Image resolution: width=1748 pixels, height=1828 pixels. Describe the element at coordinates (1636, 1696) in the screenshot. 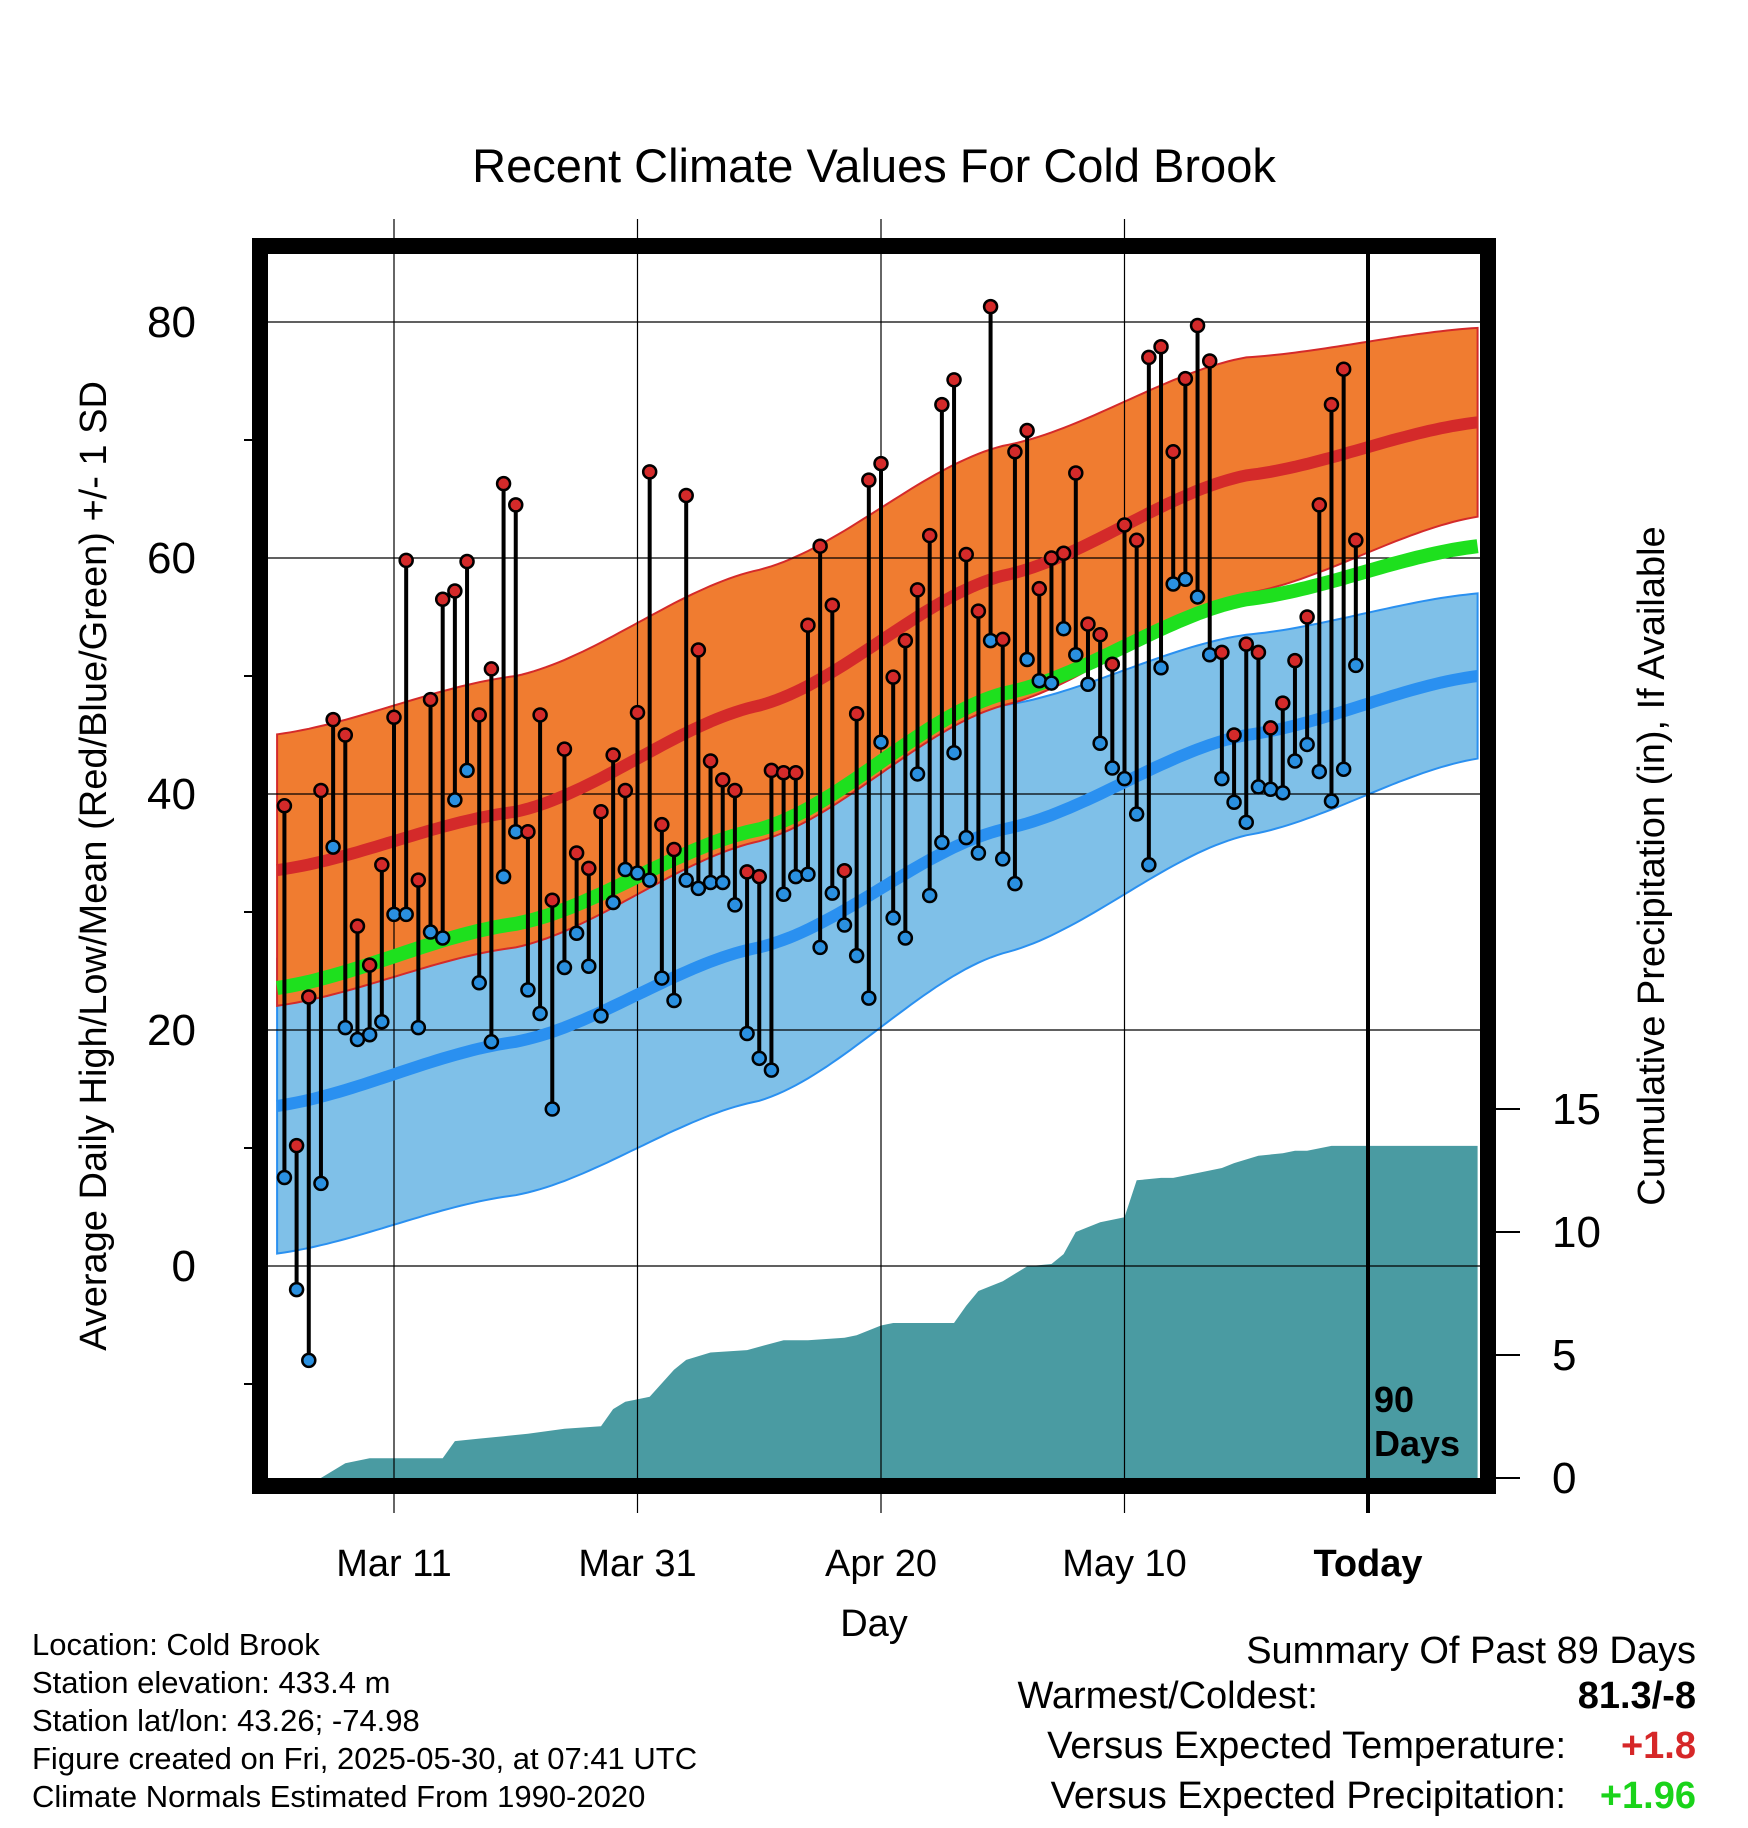

I see `summary-value-extremes: 81.3/-8` at that location.